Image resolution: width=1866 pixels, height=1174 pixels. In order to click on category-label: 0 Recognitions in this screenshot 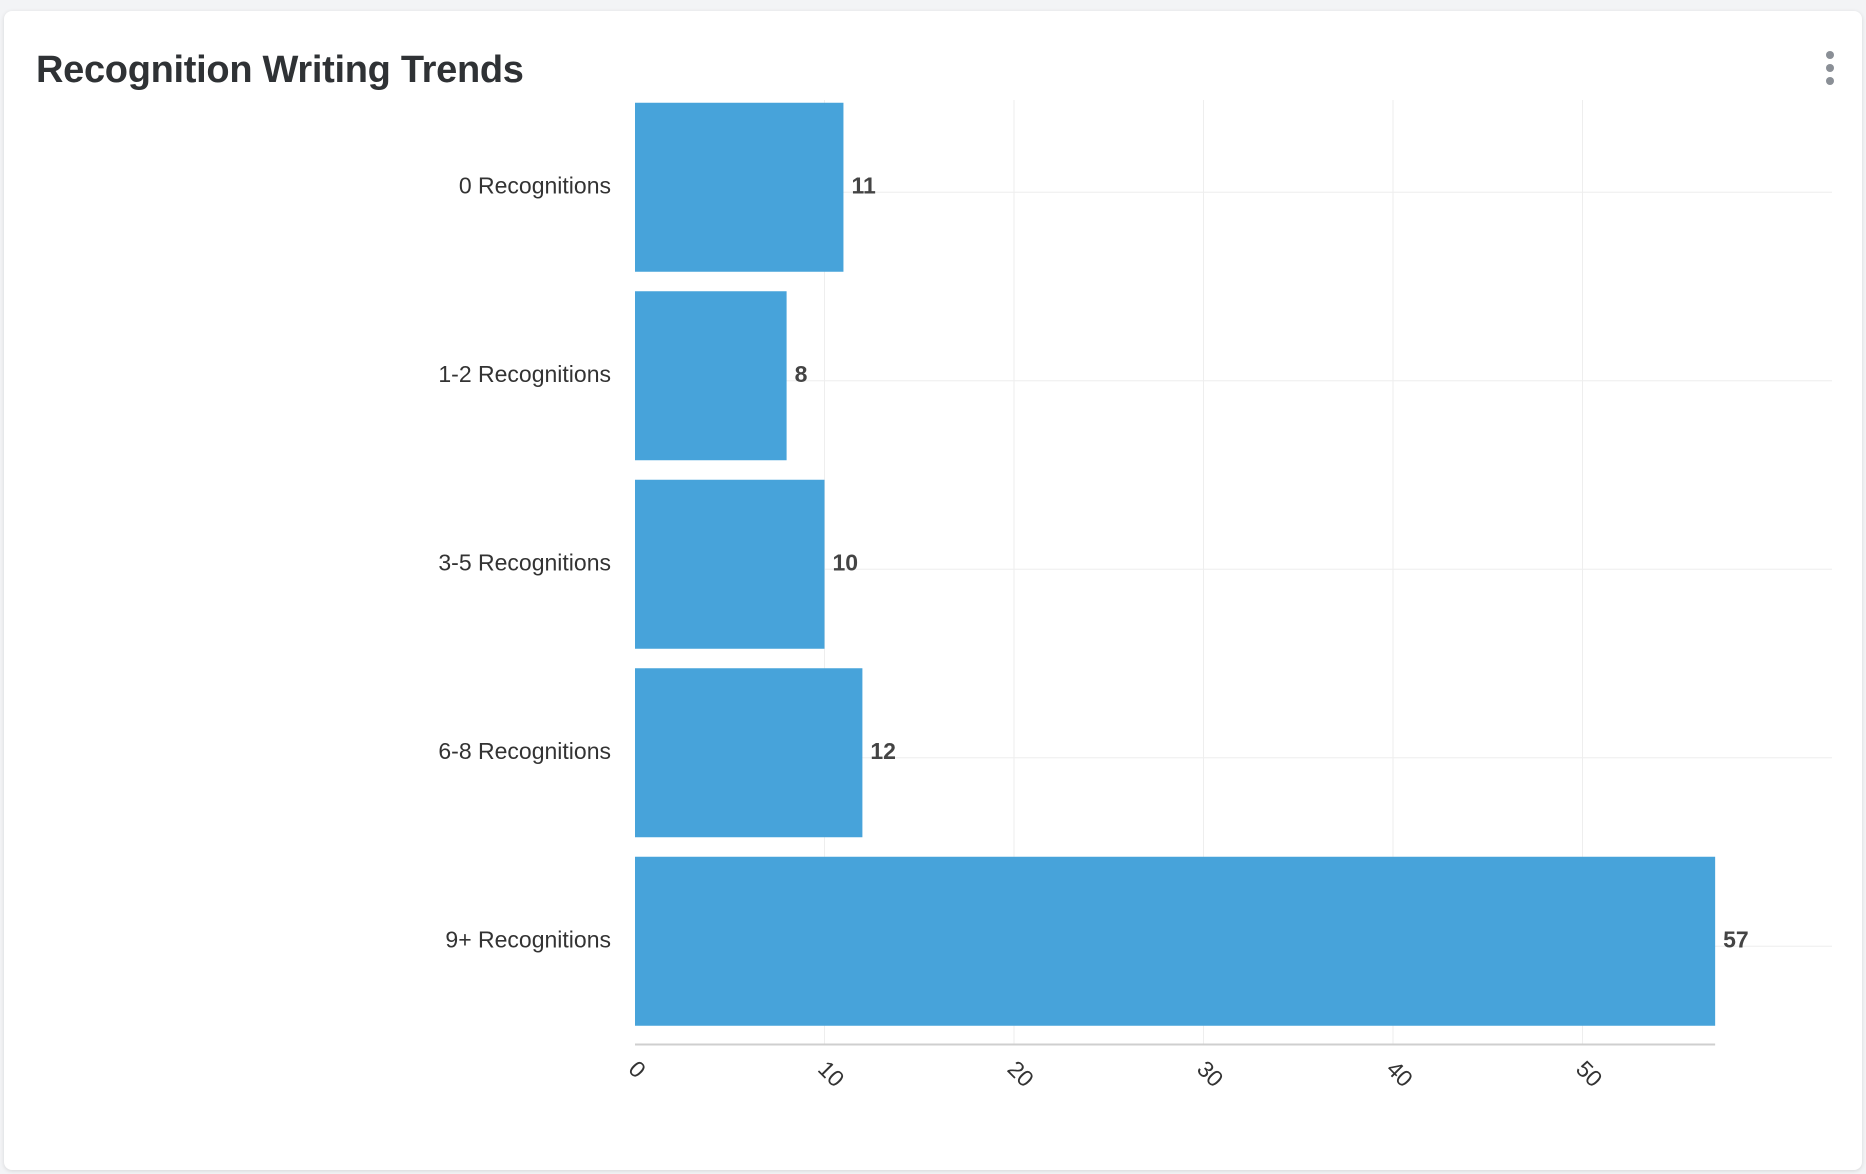, I will do `click(535, 185)`.